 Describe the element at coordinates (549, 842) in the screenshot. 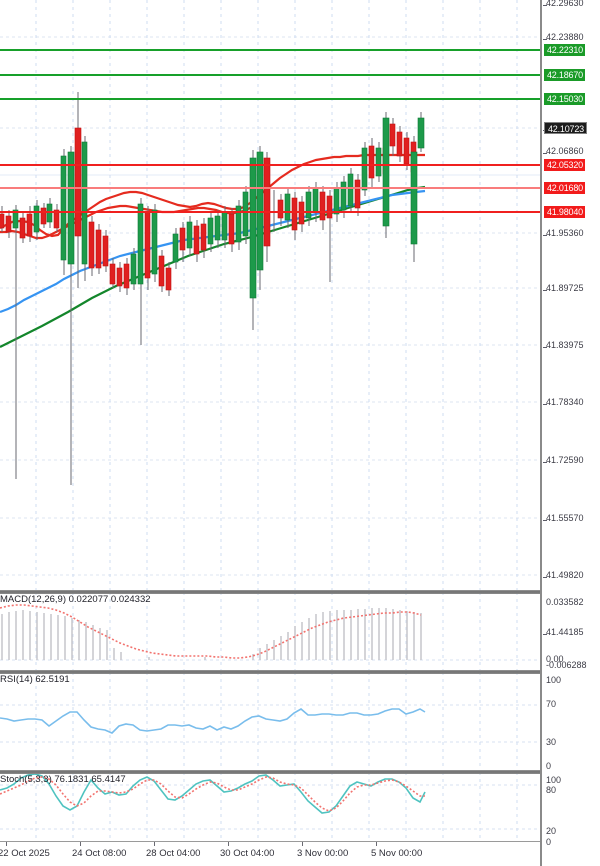

I see `stoch-axis-label-0: 0` at that location.